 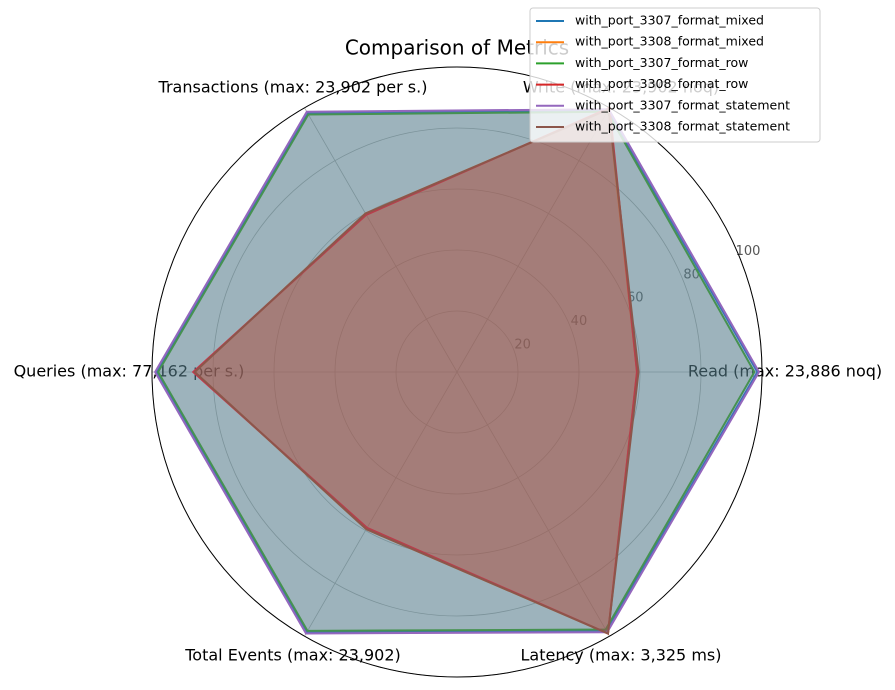 What do you see at coordinates (669, 41) in the screenshot?
I see `legend-label: with_port_3308_format_mixed` at bounding box center [669, 41].